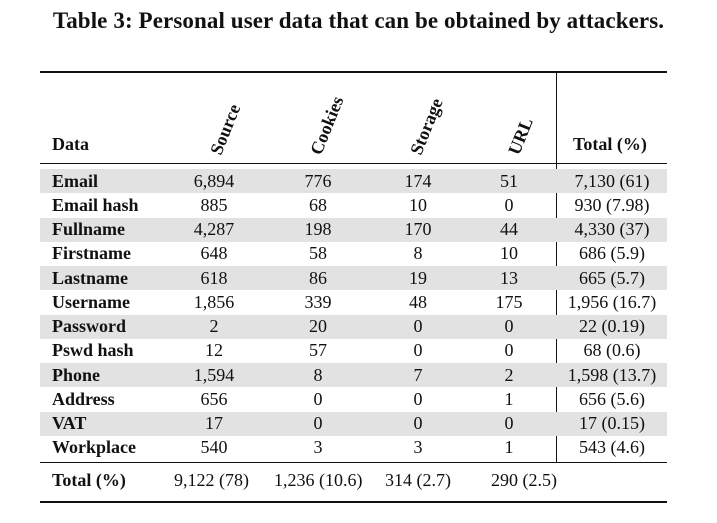 The height and width of the screenshot is (523, 717). I want to click on cell-url: 51, so click(509, 180).